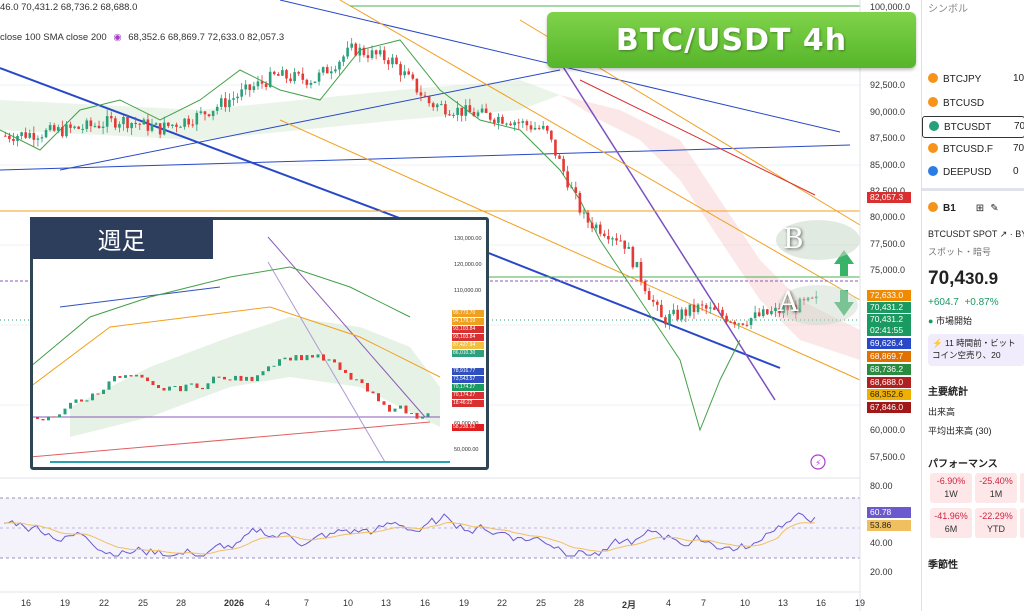 The image size is (1024, 611). Describe the element at coordinates (996, 523) in the screenshot. I see `perf-ytd: -22.29% YTD` at that location.